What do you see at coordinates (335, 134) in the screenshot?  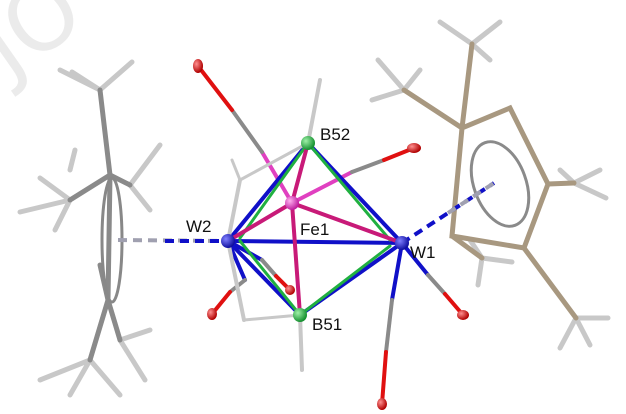 I see `label-b52: B52` at bounding box center [335, 134].